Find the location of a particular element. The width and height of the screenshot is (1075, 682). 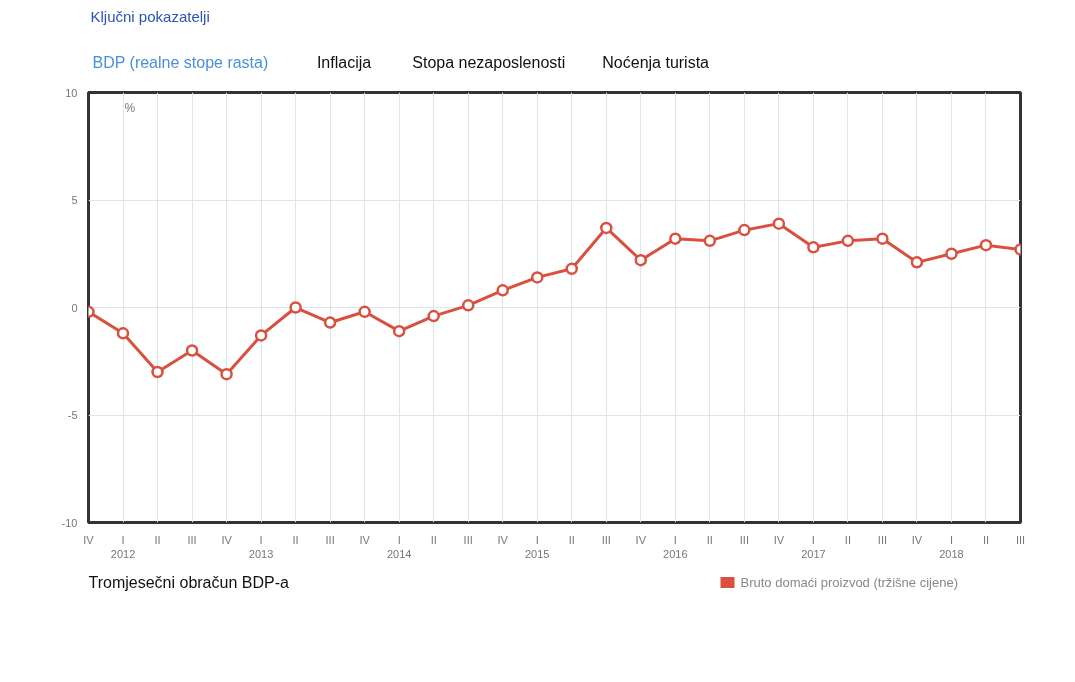

y-tick-label: 5 is located at coordinates (74, 200).